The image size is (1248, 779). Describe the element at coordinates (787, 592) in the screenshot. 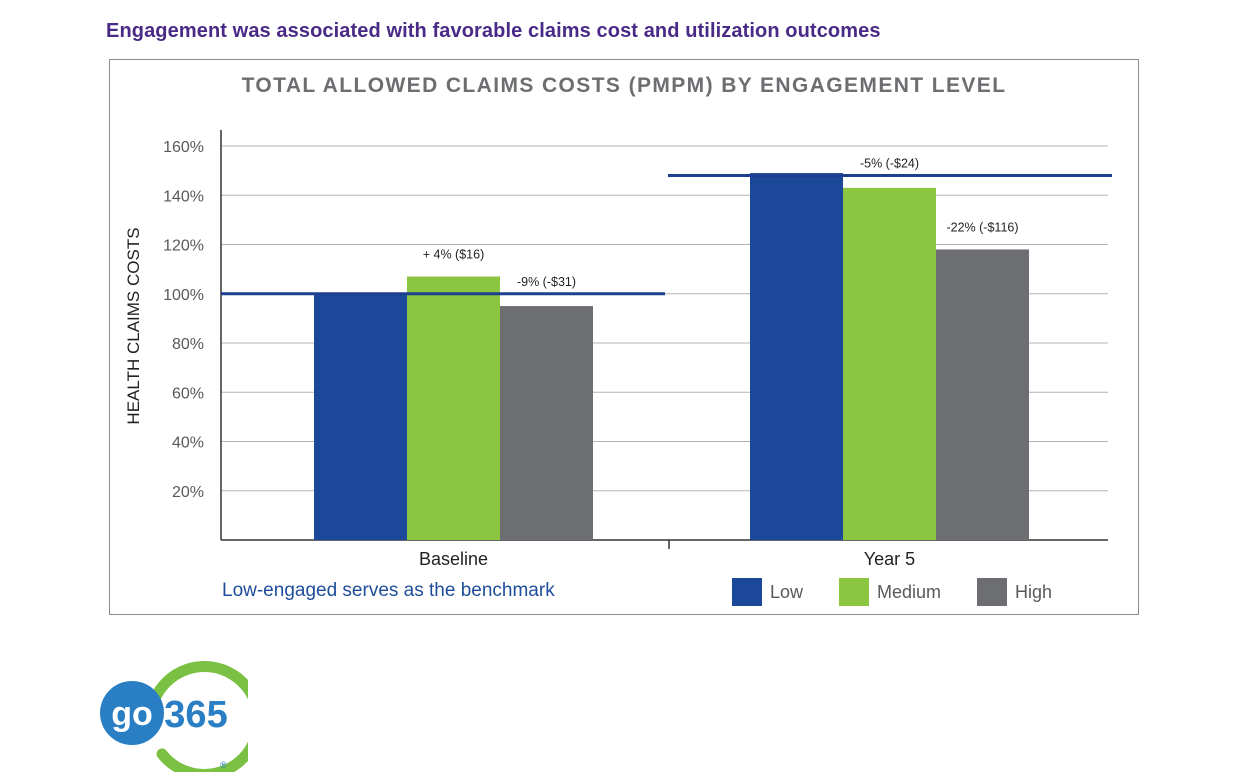

I see `legend-label-low: Low` at that location.